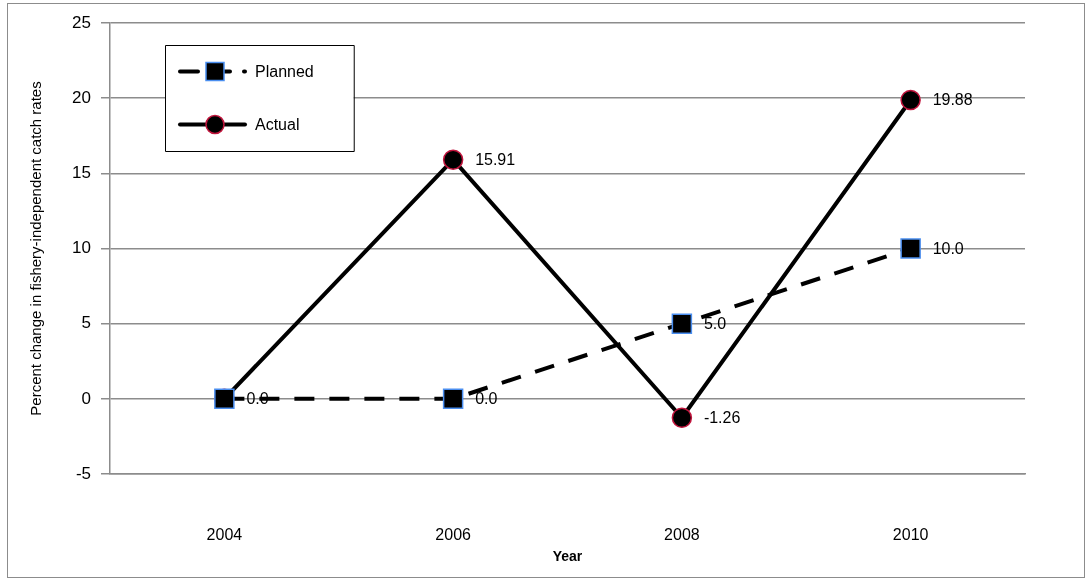  What do you see at coordinates (682, 535) in the screenshot?
I see `x-tick-label: 2008` at bounding box center [682, 535].